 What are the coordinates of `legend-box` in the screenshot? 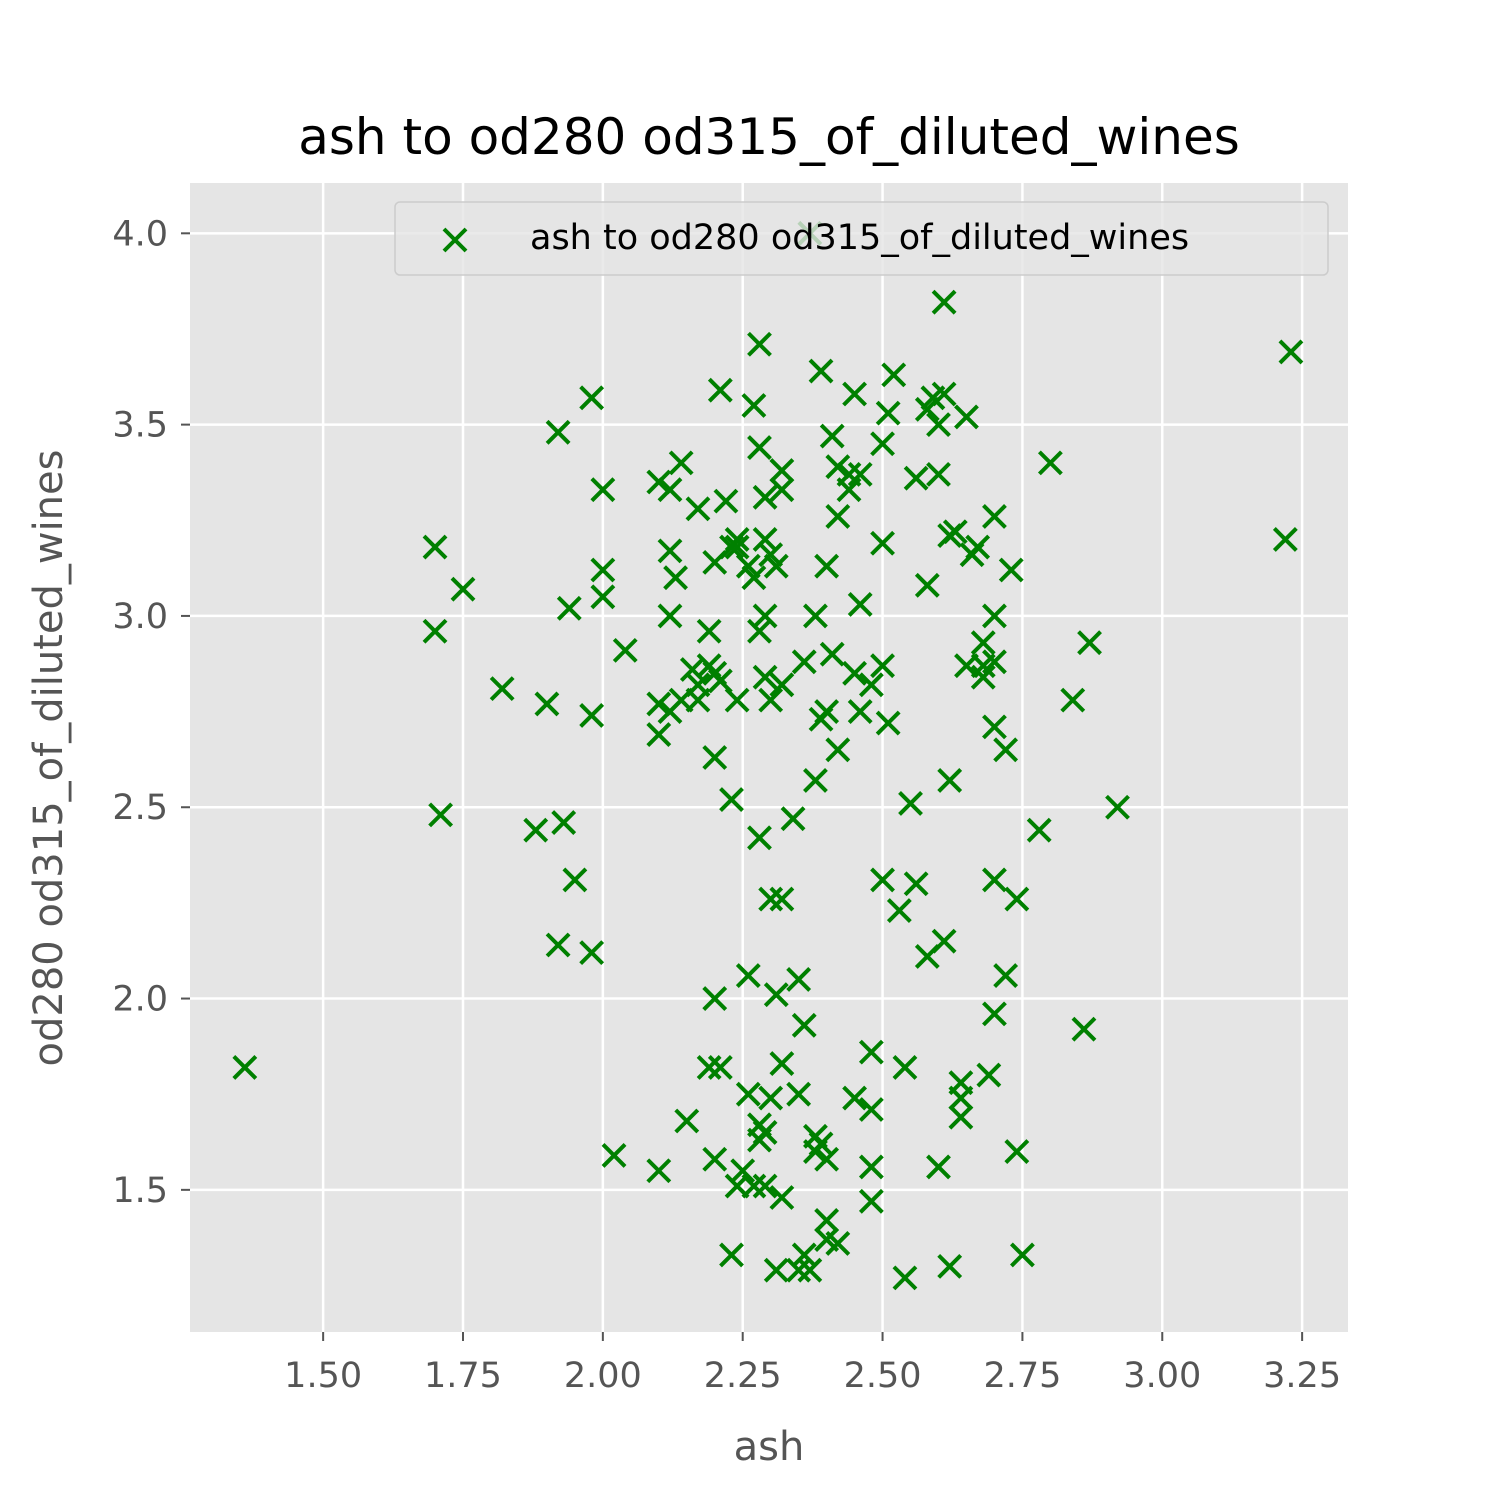 It's located at (861, 238).